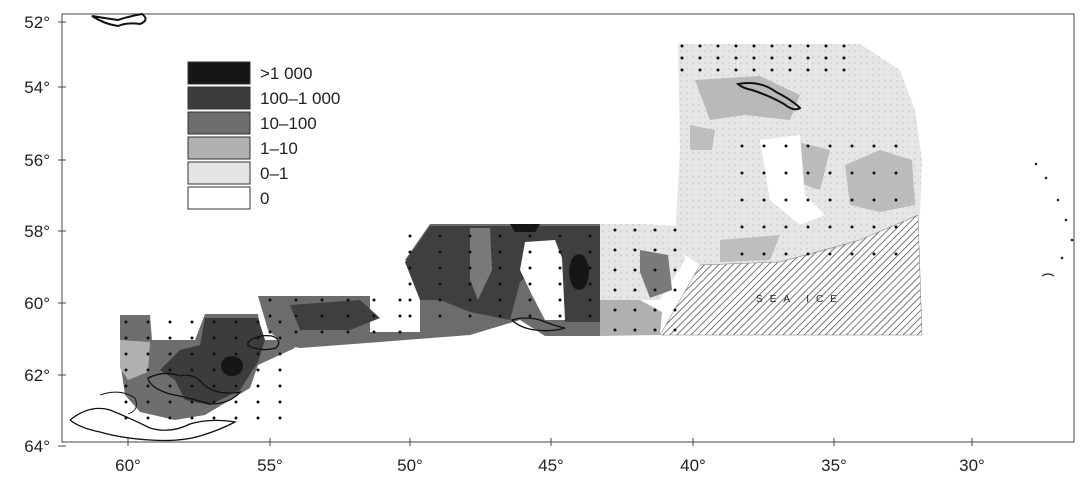 This screenshot has width=1080, height=485. I want to click on falkland-outline, so click(119, 20).